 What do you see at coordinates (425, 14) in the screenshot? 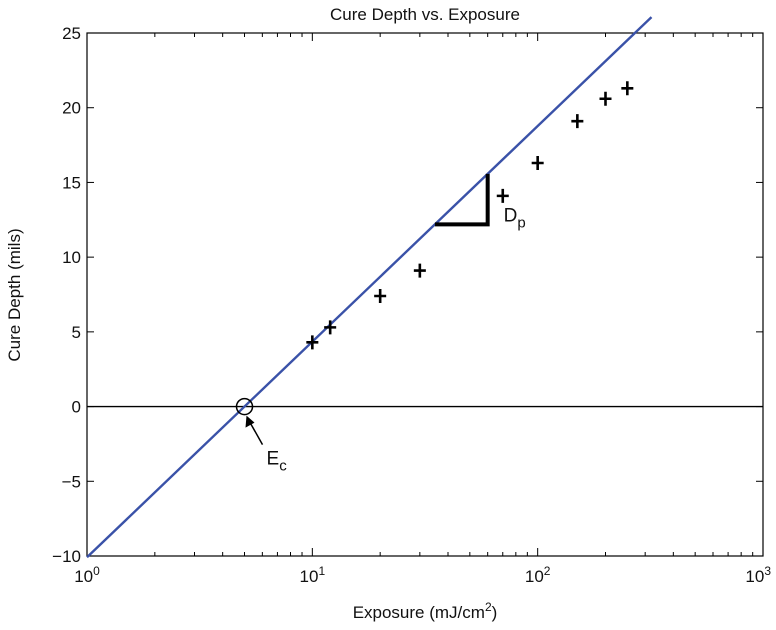
I see `chart-title: Cure Depth vs. Exposure` at bounding box center [425, 14].